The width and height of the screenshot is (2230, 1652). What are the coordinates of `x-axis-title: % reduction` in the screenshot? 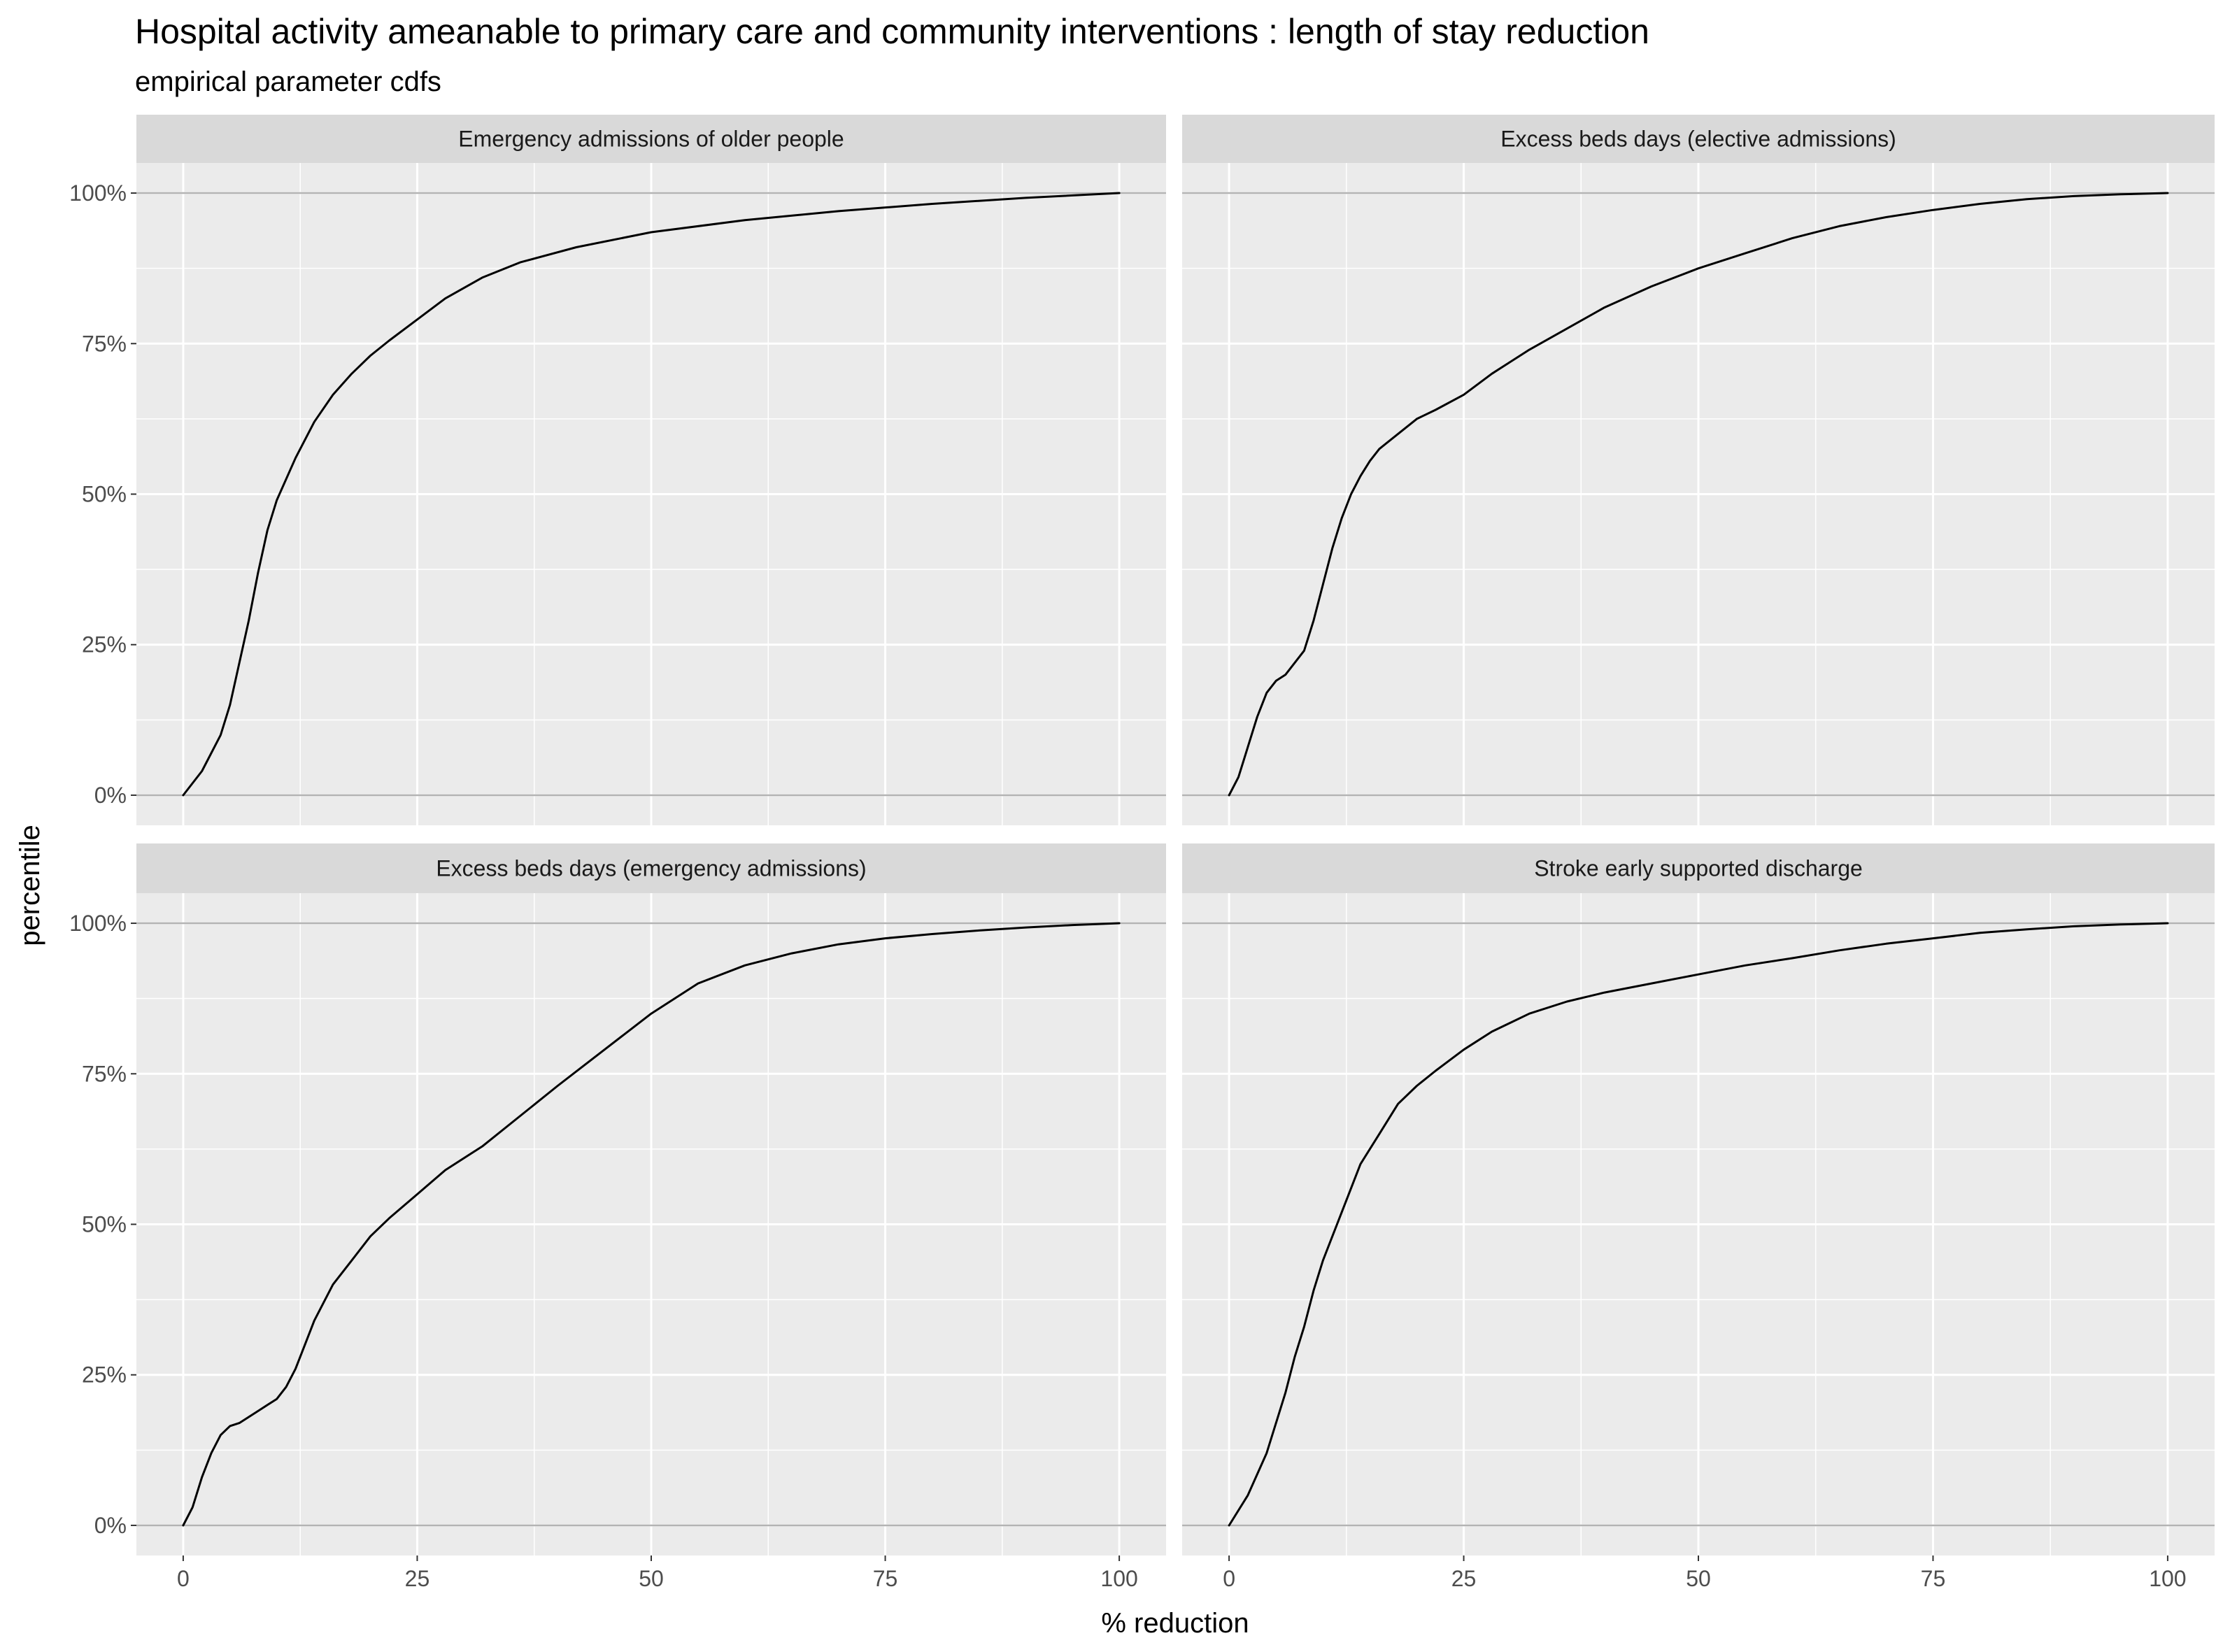 It's located at (1175, 1623).